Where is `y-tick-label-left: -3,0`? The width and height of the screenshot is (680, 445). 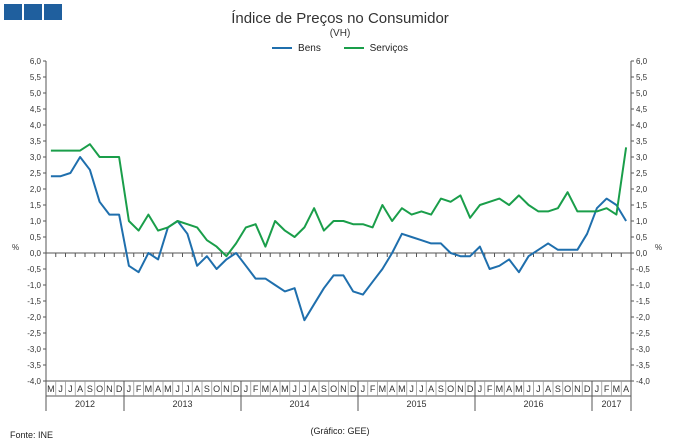
y-tick-label-left: -3,0 is located at coordinates (34, 349).